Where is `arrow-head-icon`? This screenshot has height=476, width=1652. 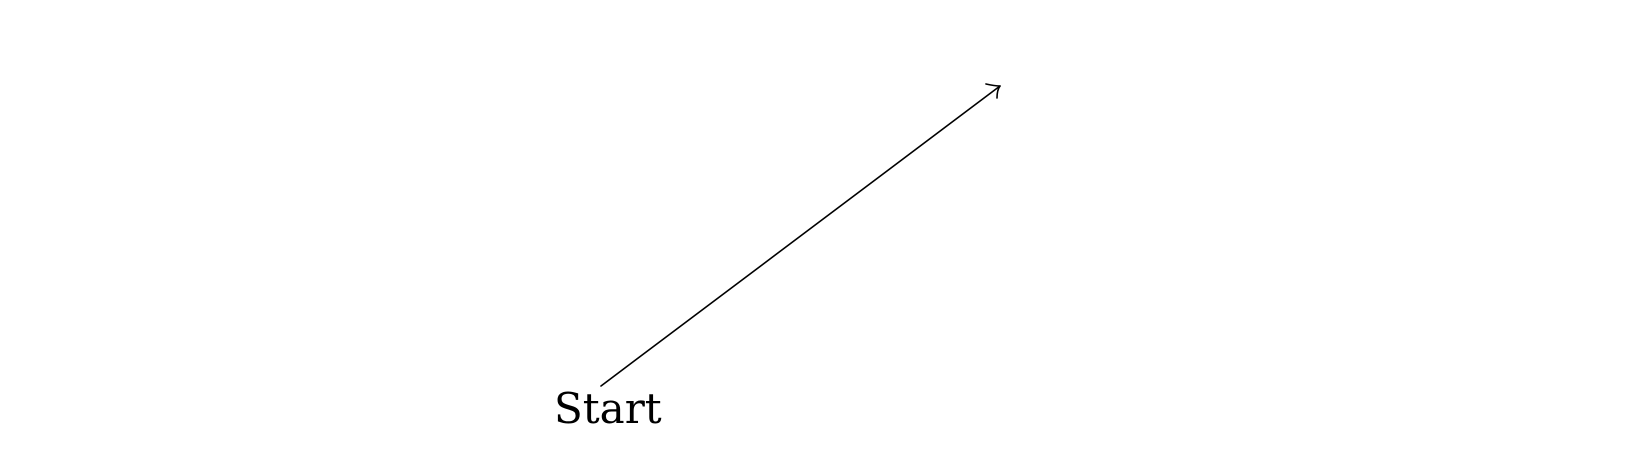
arrow-head-icon is located at coordinates (993, 91).